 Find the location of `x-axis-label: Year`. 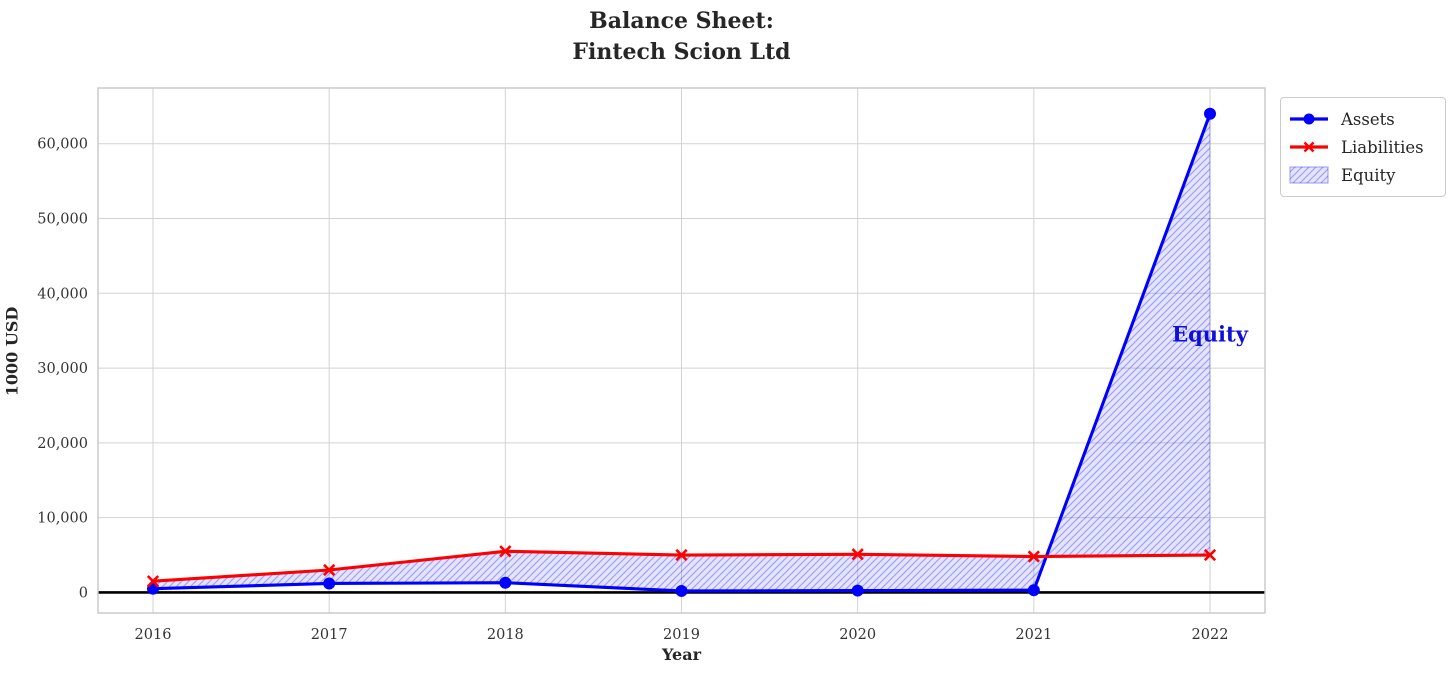

x-axis-label: Year is located at coordinates (681, 654).